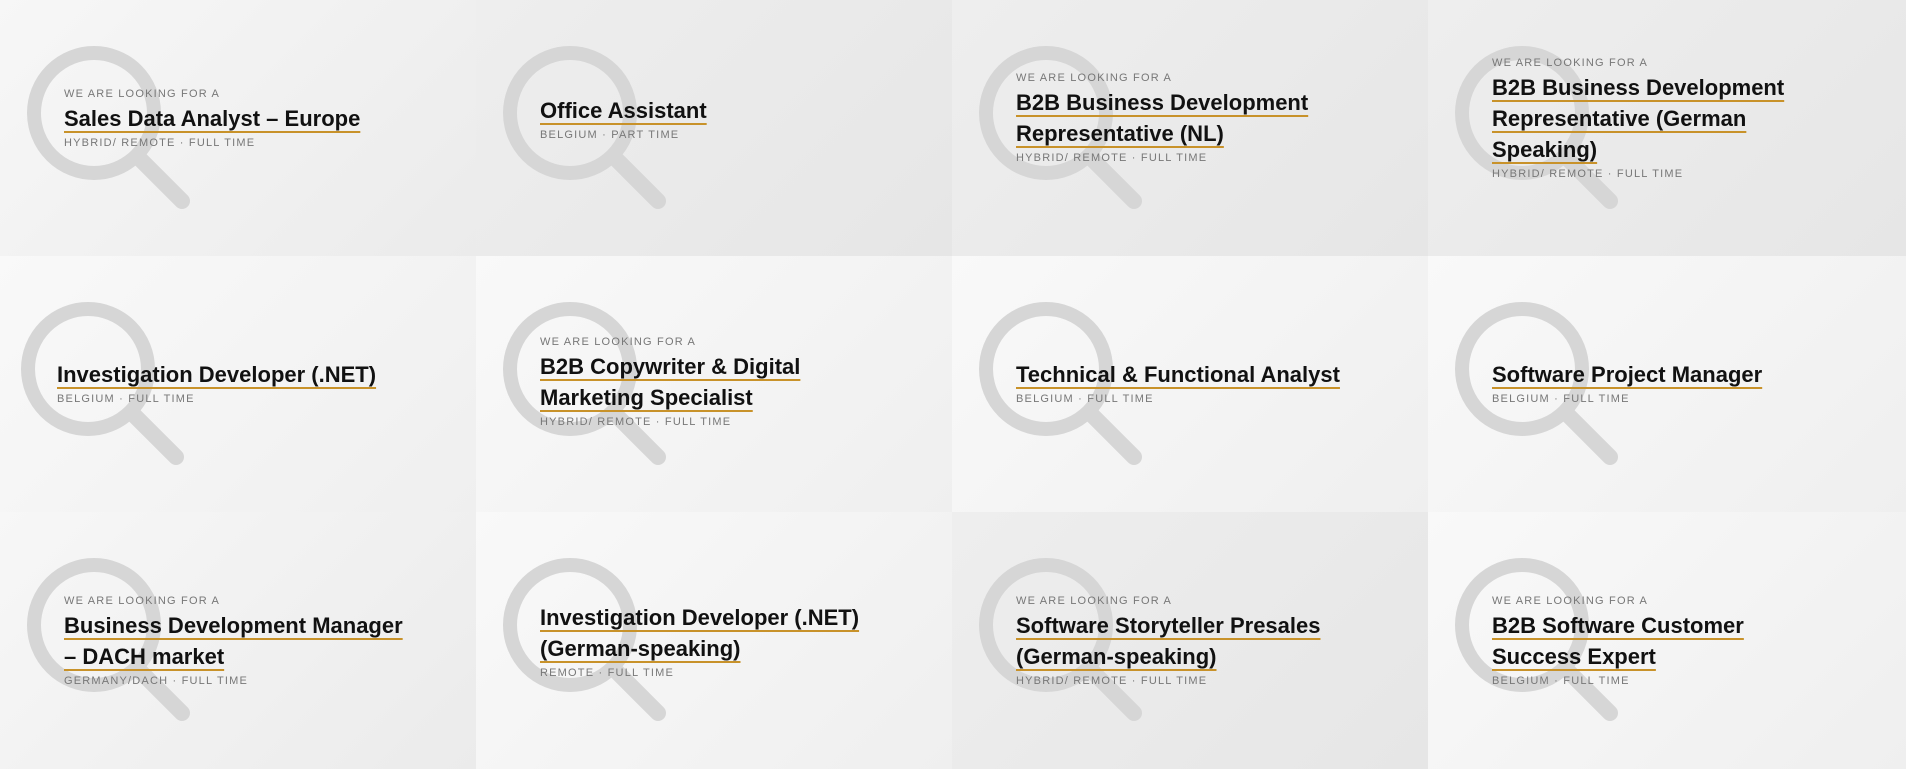 This screenshot has width=1906, height=769. Describe the element at coordinates (1178, 374) in the screenshot. I see `job-title-link: Technical & Functional Analyst` at that location.